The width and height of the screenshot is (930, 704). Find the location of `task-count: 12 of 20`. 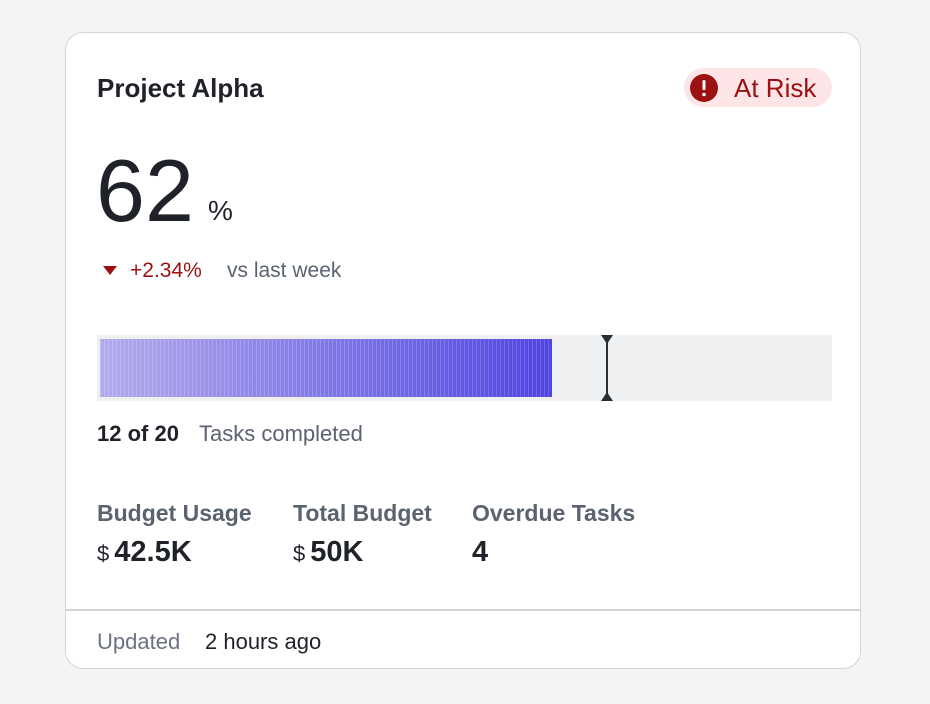

task-count: 12 of 20 is located at coordinates (138, 433).